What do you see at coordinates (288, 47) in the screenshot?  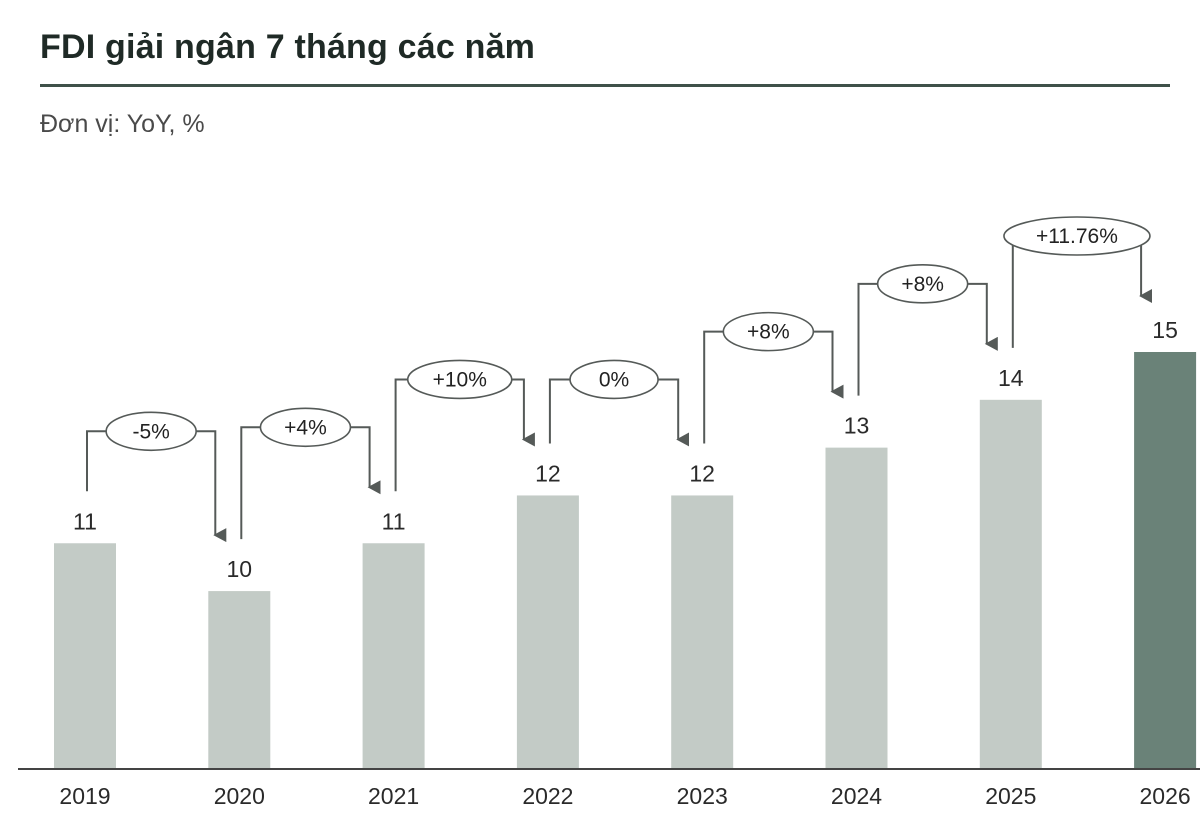 I see `chart-title: FDI giải ngân 7 tháng các năm` at bounding box center [288, 47].